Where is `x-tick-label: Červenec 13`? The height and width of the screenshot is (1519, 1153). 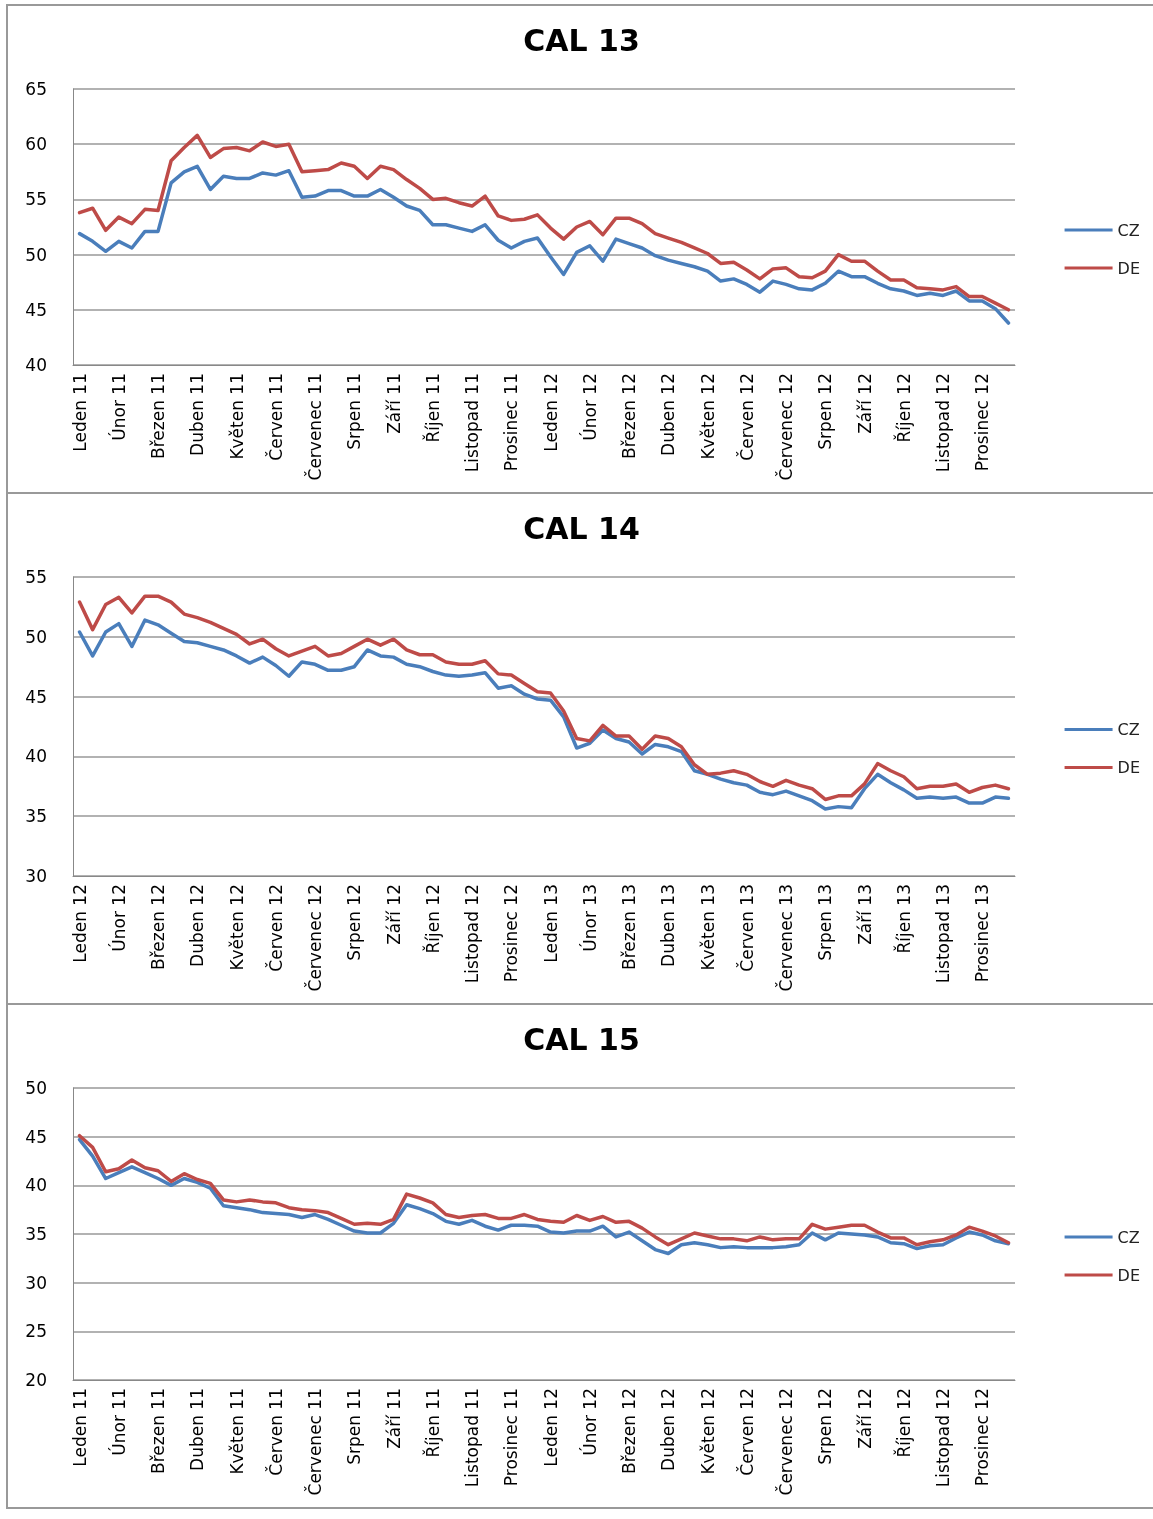 x-tick-label: Červenec 13 is located at coordinates (786, 938).